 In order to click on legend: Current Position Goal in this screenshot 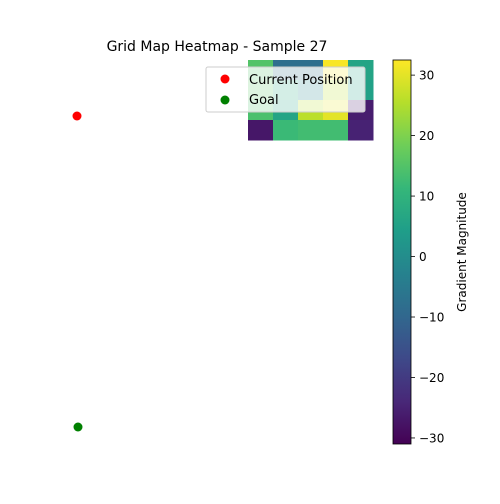, I will do `click(285, 89)`.